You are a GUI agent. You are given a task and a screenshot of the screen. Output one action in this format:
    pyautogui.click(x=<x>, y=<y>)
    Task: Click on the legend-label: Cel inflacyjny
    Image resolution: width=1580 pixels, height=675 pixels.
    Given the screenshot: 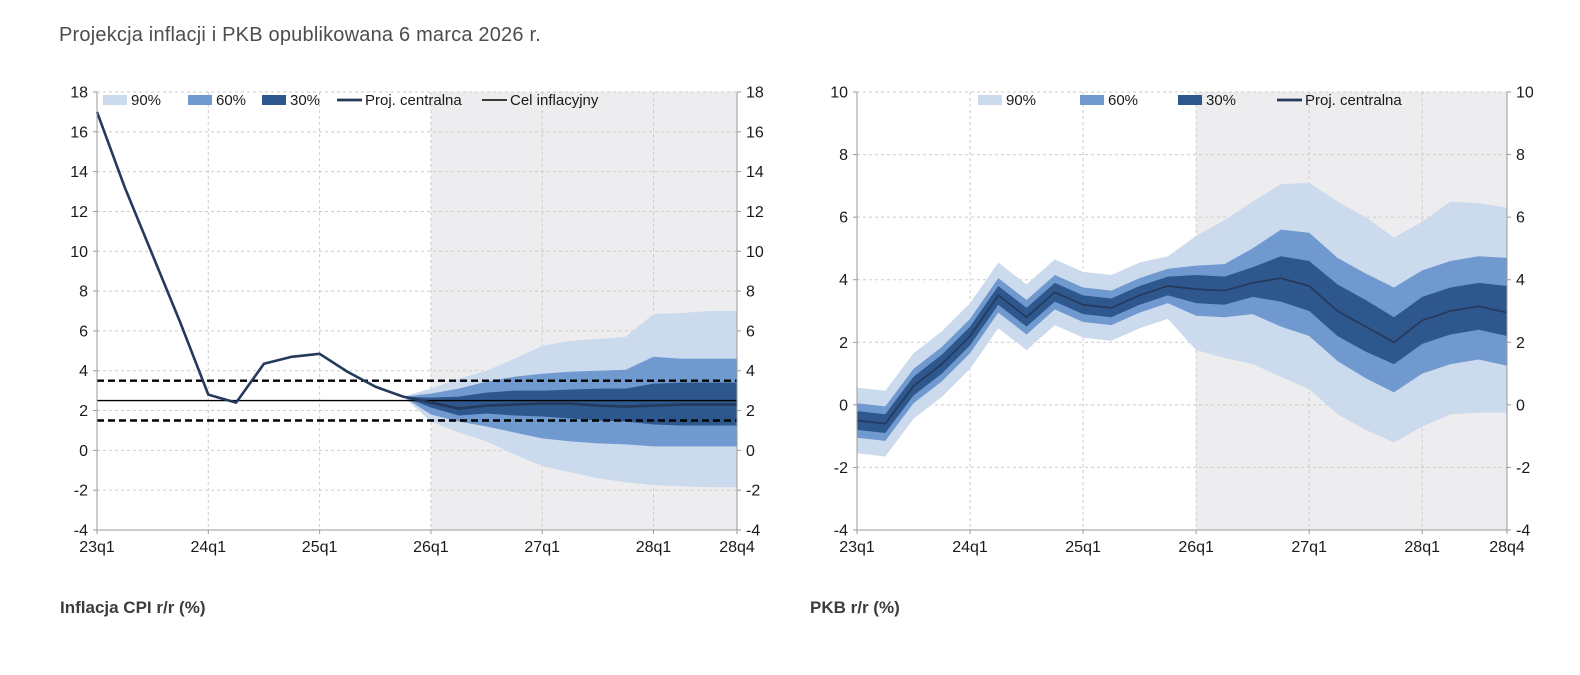 What is the action you would take?
    pyautogui.click(x=554, y=100)
    